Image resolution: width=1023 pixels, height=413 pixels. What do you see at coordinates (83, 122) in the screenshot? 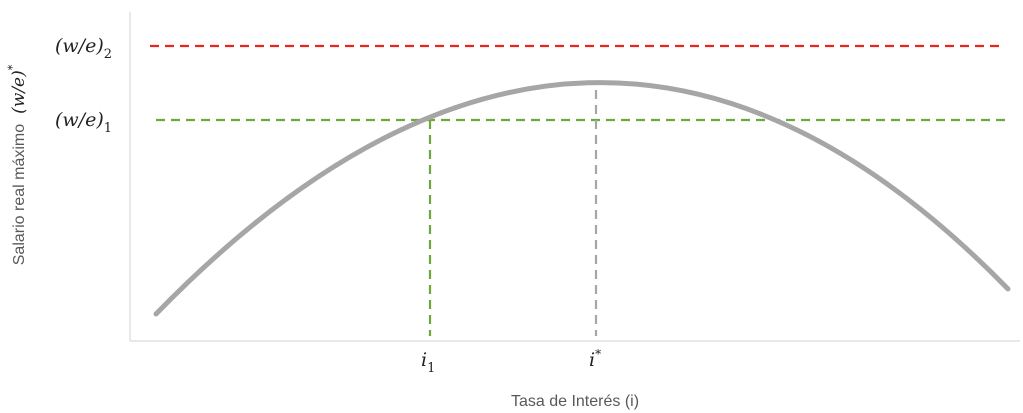
I see `level-label-w1: (w/e)1` at bounding box center [83, 122].